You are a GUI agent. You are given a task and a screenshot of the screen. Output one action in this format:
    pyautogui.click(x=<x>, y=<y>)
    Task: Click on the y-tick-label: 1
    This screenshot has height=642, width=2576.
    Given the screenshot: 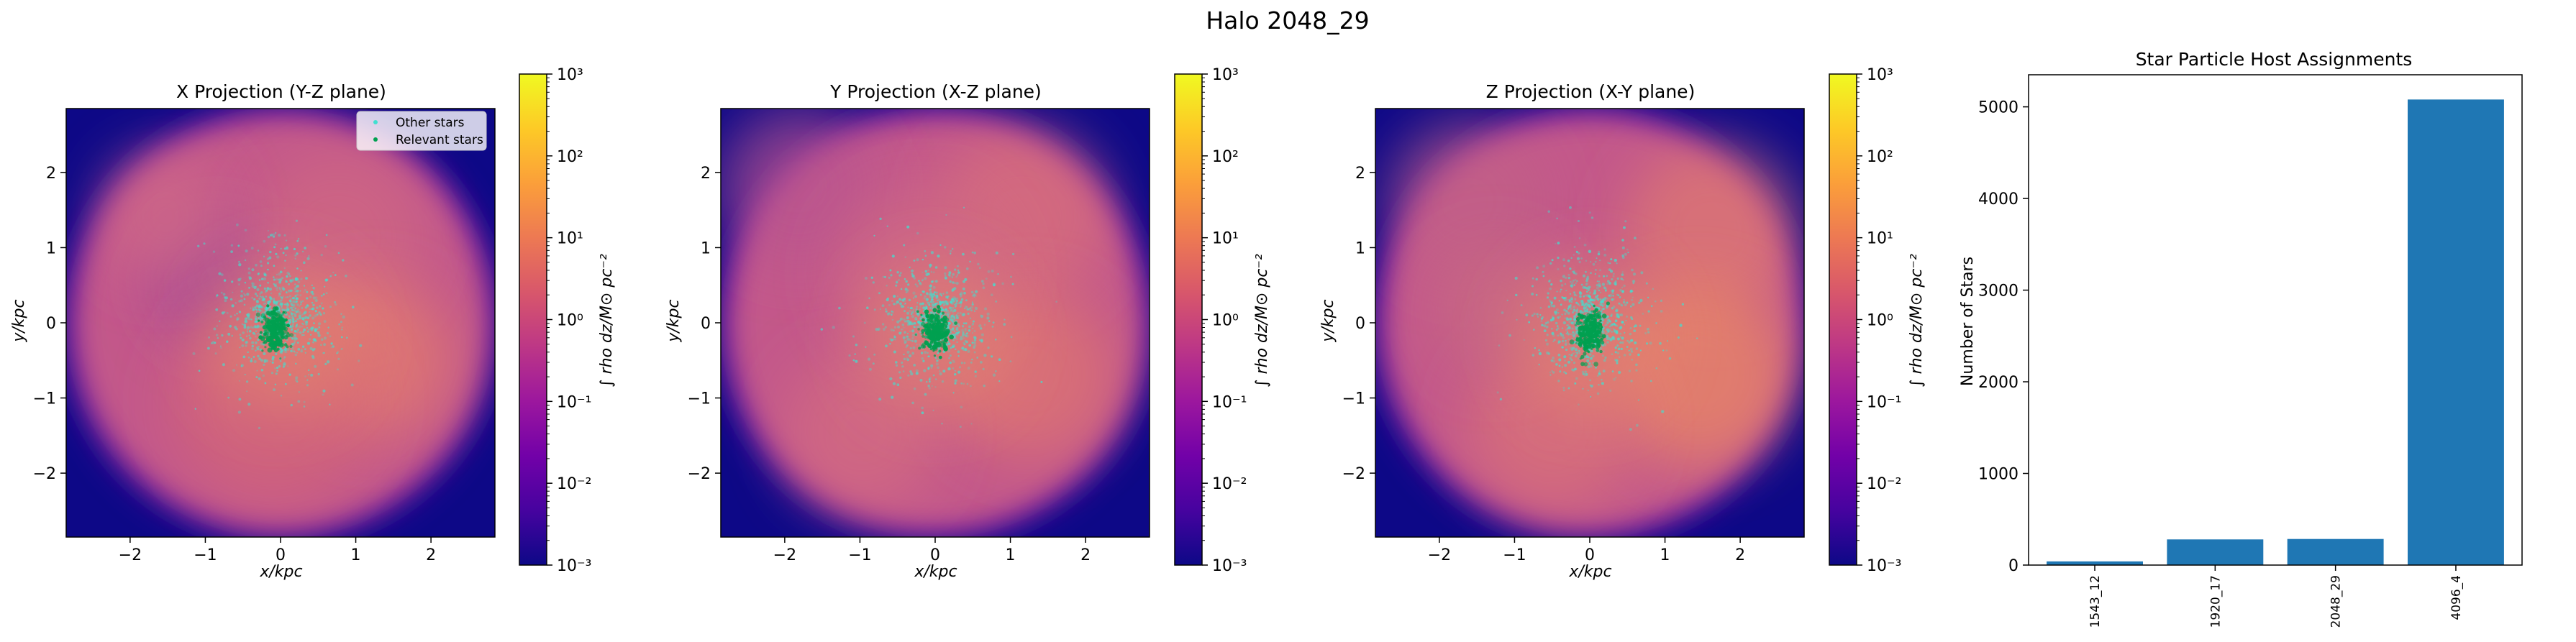 What is the action you would take?
    pyautogui.click(x=51, y=248)
    